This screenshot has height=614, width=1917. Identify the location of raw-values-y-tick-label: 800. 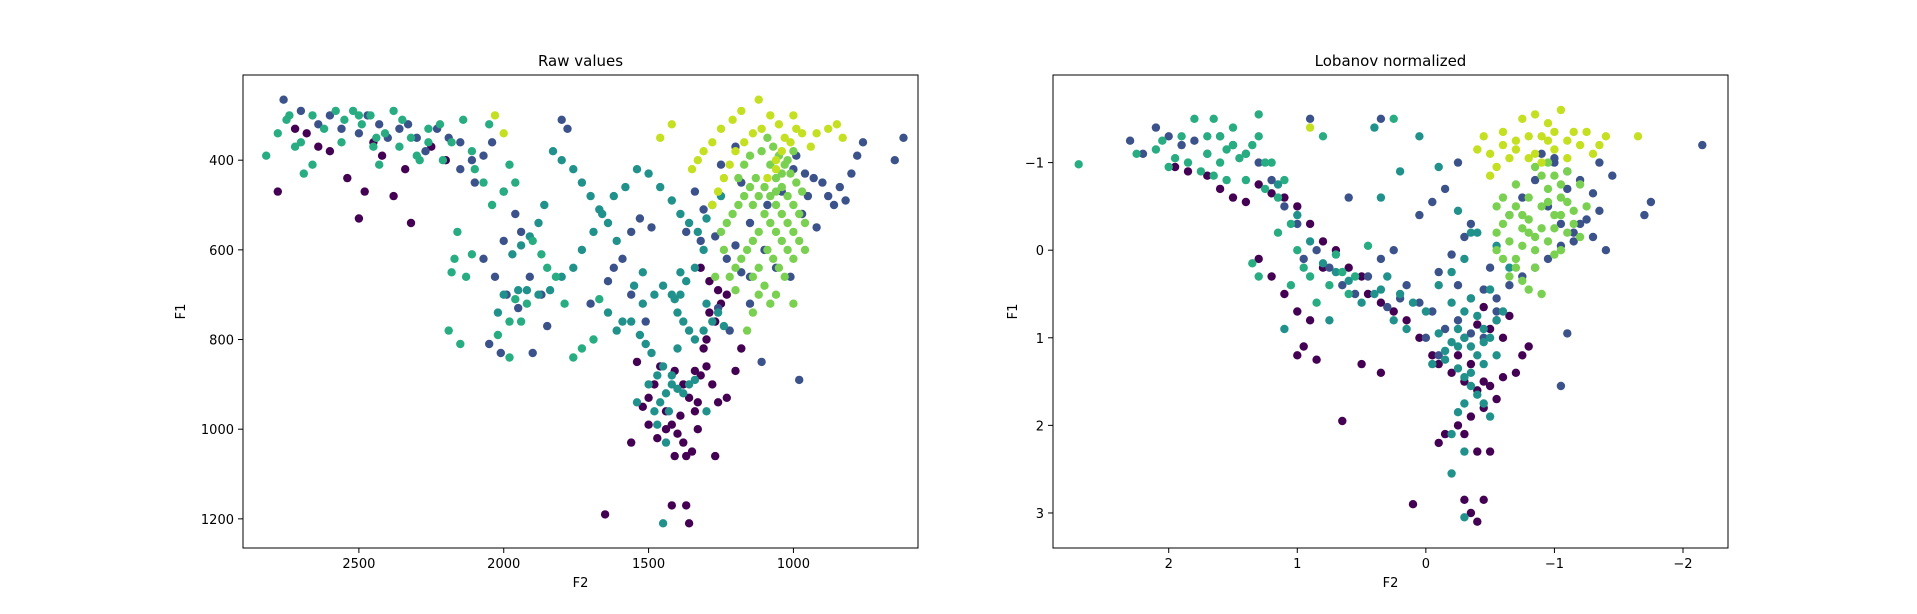
(221, 341).